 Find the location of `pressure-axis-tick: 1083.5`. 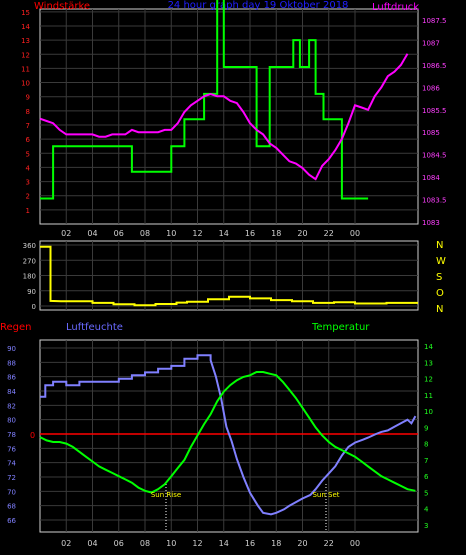

pressure-axis-tick: 1083.5 is located at coordinates (434, 200).